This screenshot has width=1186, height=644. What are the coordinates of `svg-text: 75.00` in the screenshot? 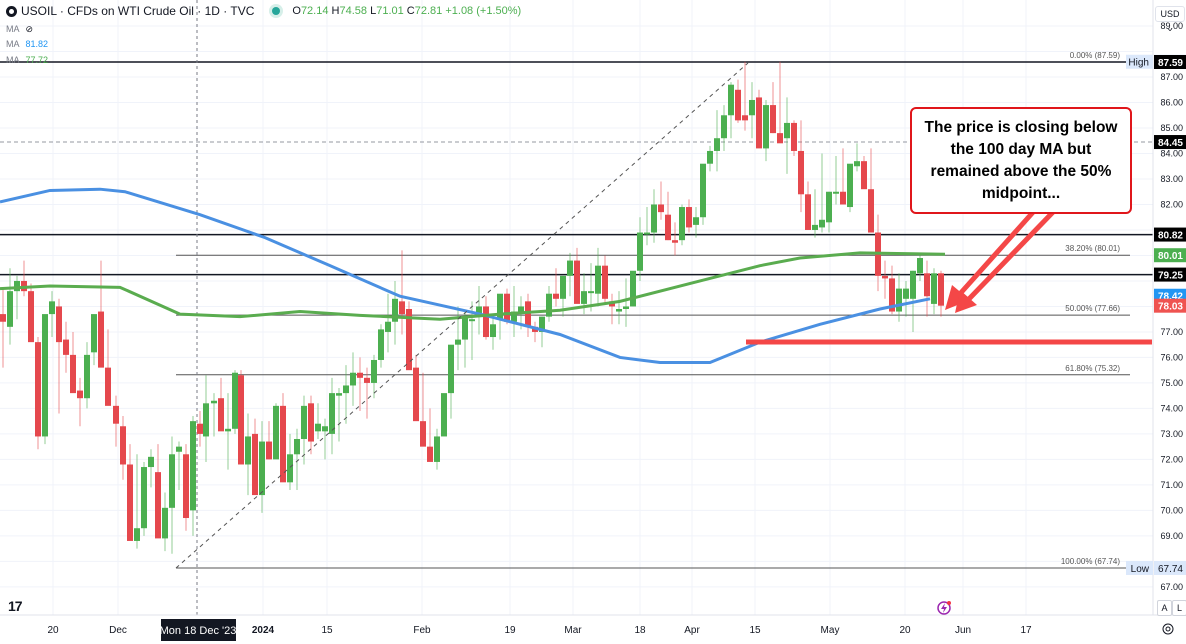 It's located at (1171, 383).